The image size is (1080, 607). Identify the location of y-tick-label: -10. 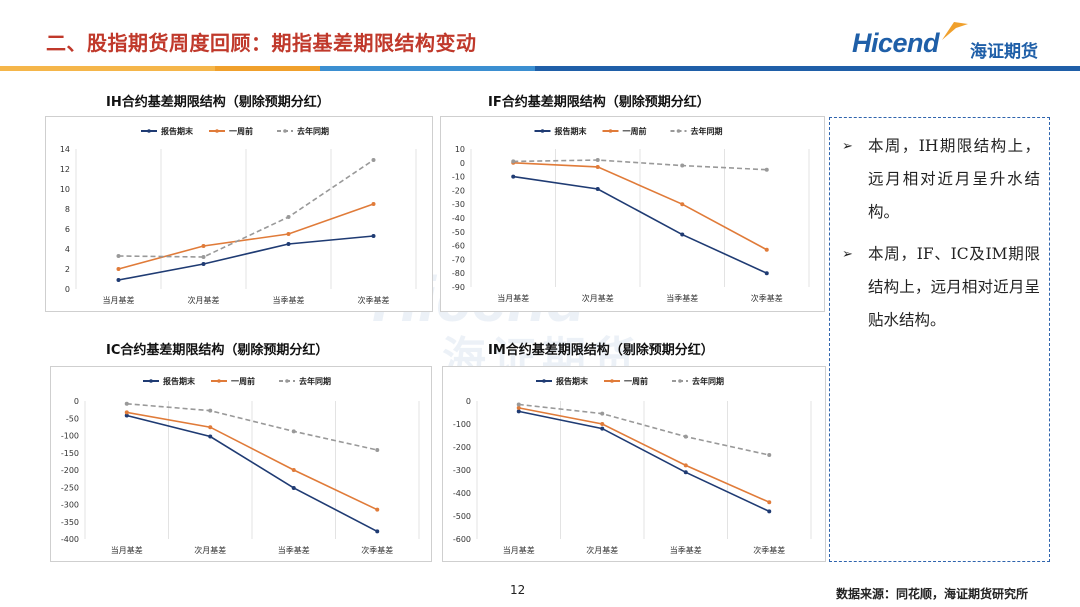
(458, 177).